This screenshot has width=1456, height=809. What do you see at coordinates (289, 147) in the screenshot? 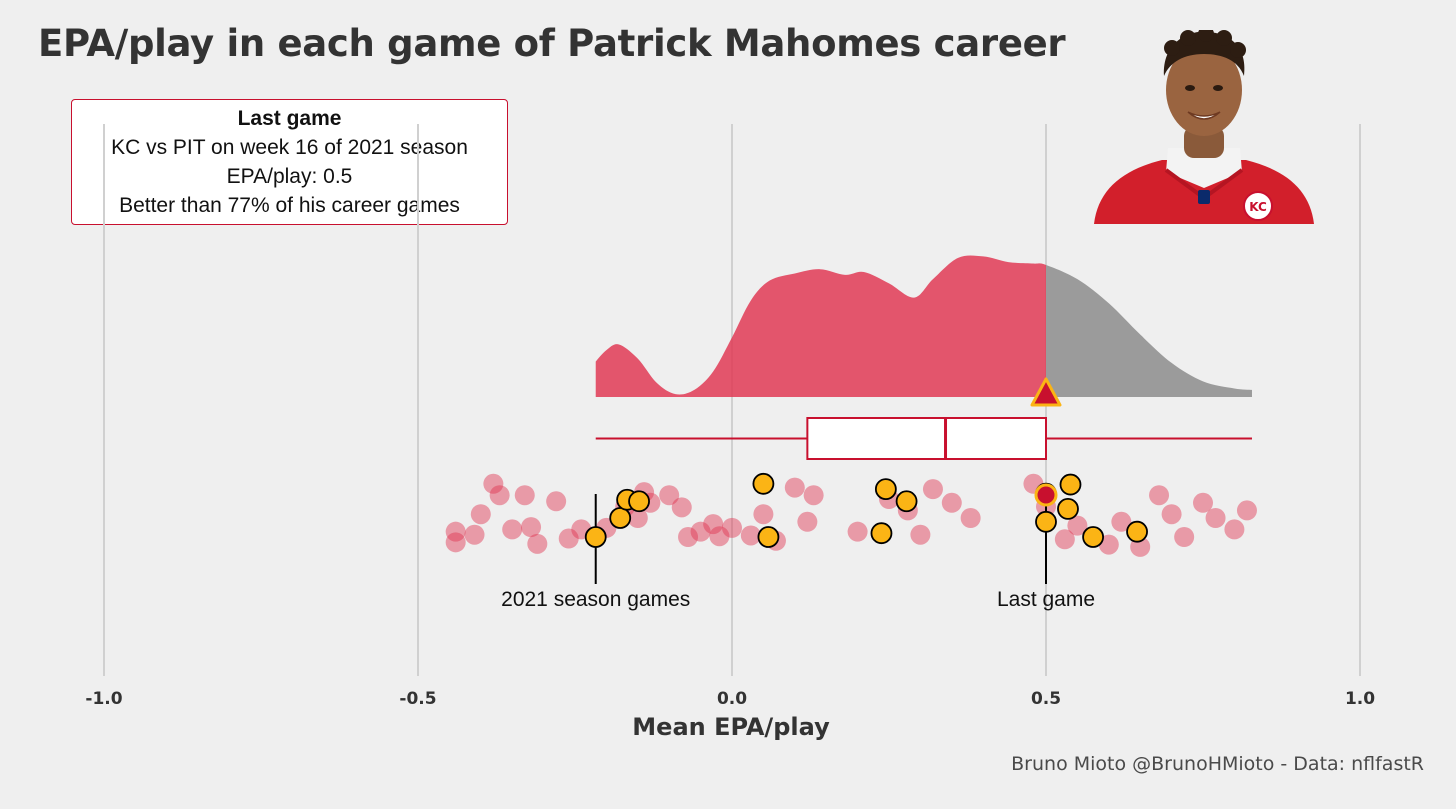
I see `info-box-matchup: KC vs PIT on week 16 of 2021 season` at bounding box center [289, 147].